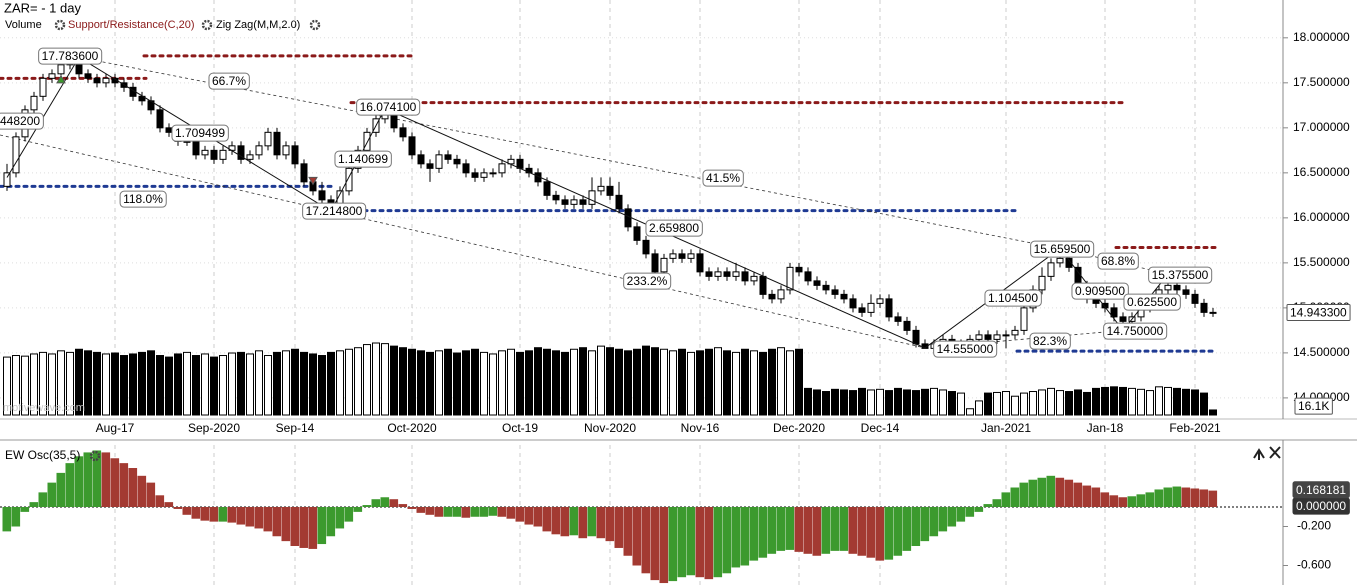 This screenshot has width=1357, height=585. What do you see at coordinates (1321, 82) in the screenshot?
I see `y-tick-label: 17.500000` at bounding box center [1321, 82].